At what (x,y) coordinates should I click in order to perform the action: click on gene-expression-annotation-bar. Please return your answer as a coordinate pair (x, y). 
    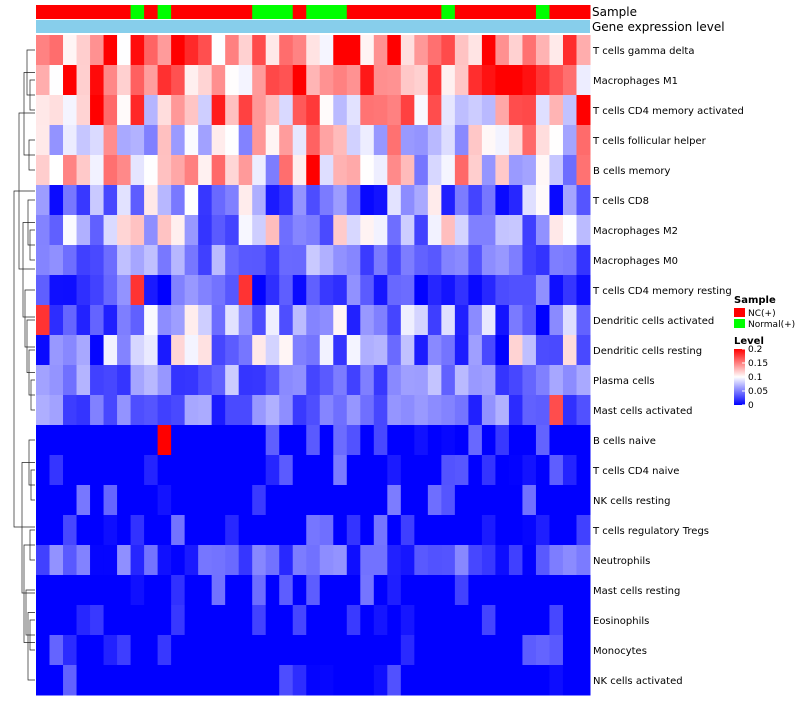
    Looking at the image, I should click on (313, 26).